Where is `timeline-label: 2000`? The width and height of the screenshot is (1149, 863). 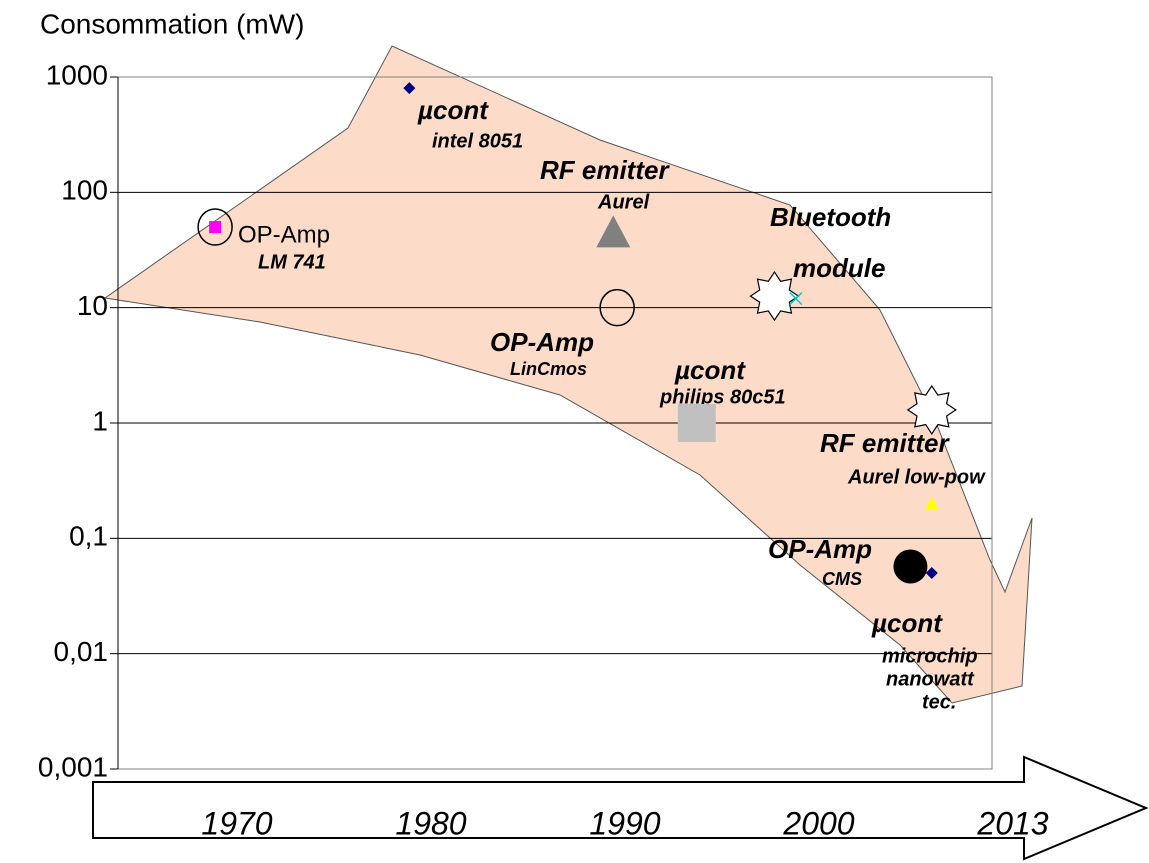
timeline-label: 2000 is located at coordinates (818, 823).